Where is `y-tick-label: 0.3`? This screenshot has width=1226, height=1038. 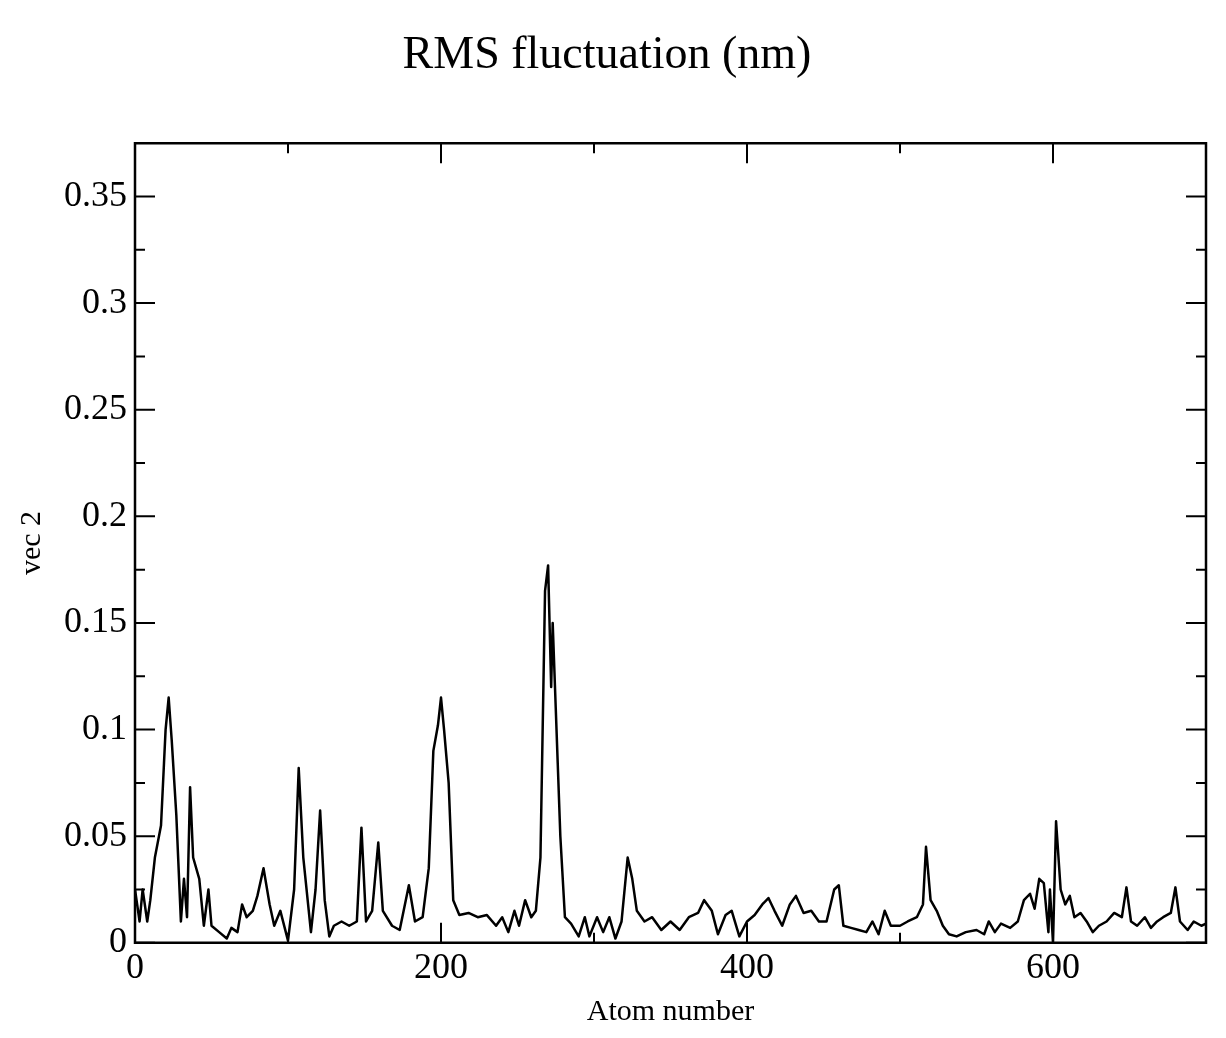 y-tick-label: 0.3 is located at coordinates (104, 300).